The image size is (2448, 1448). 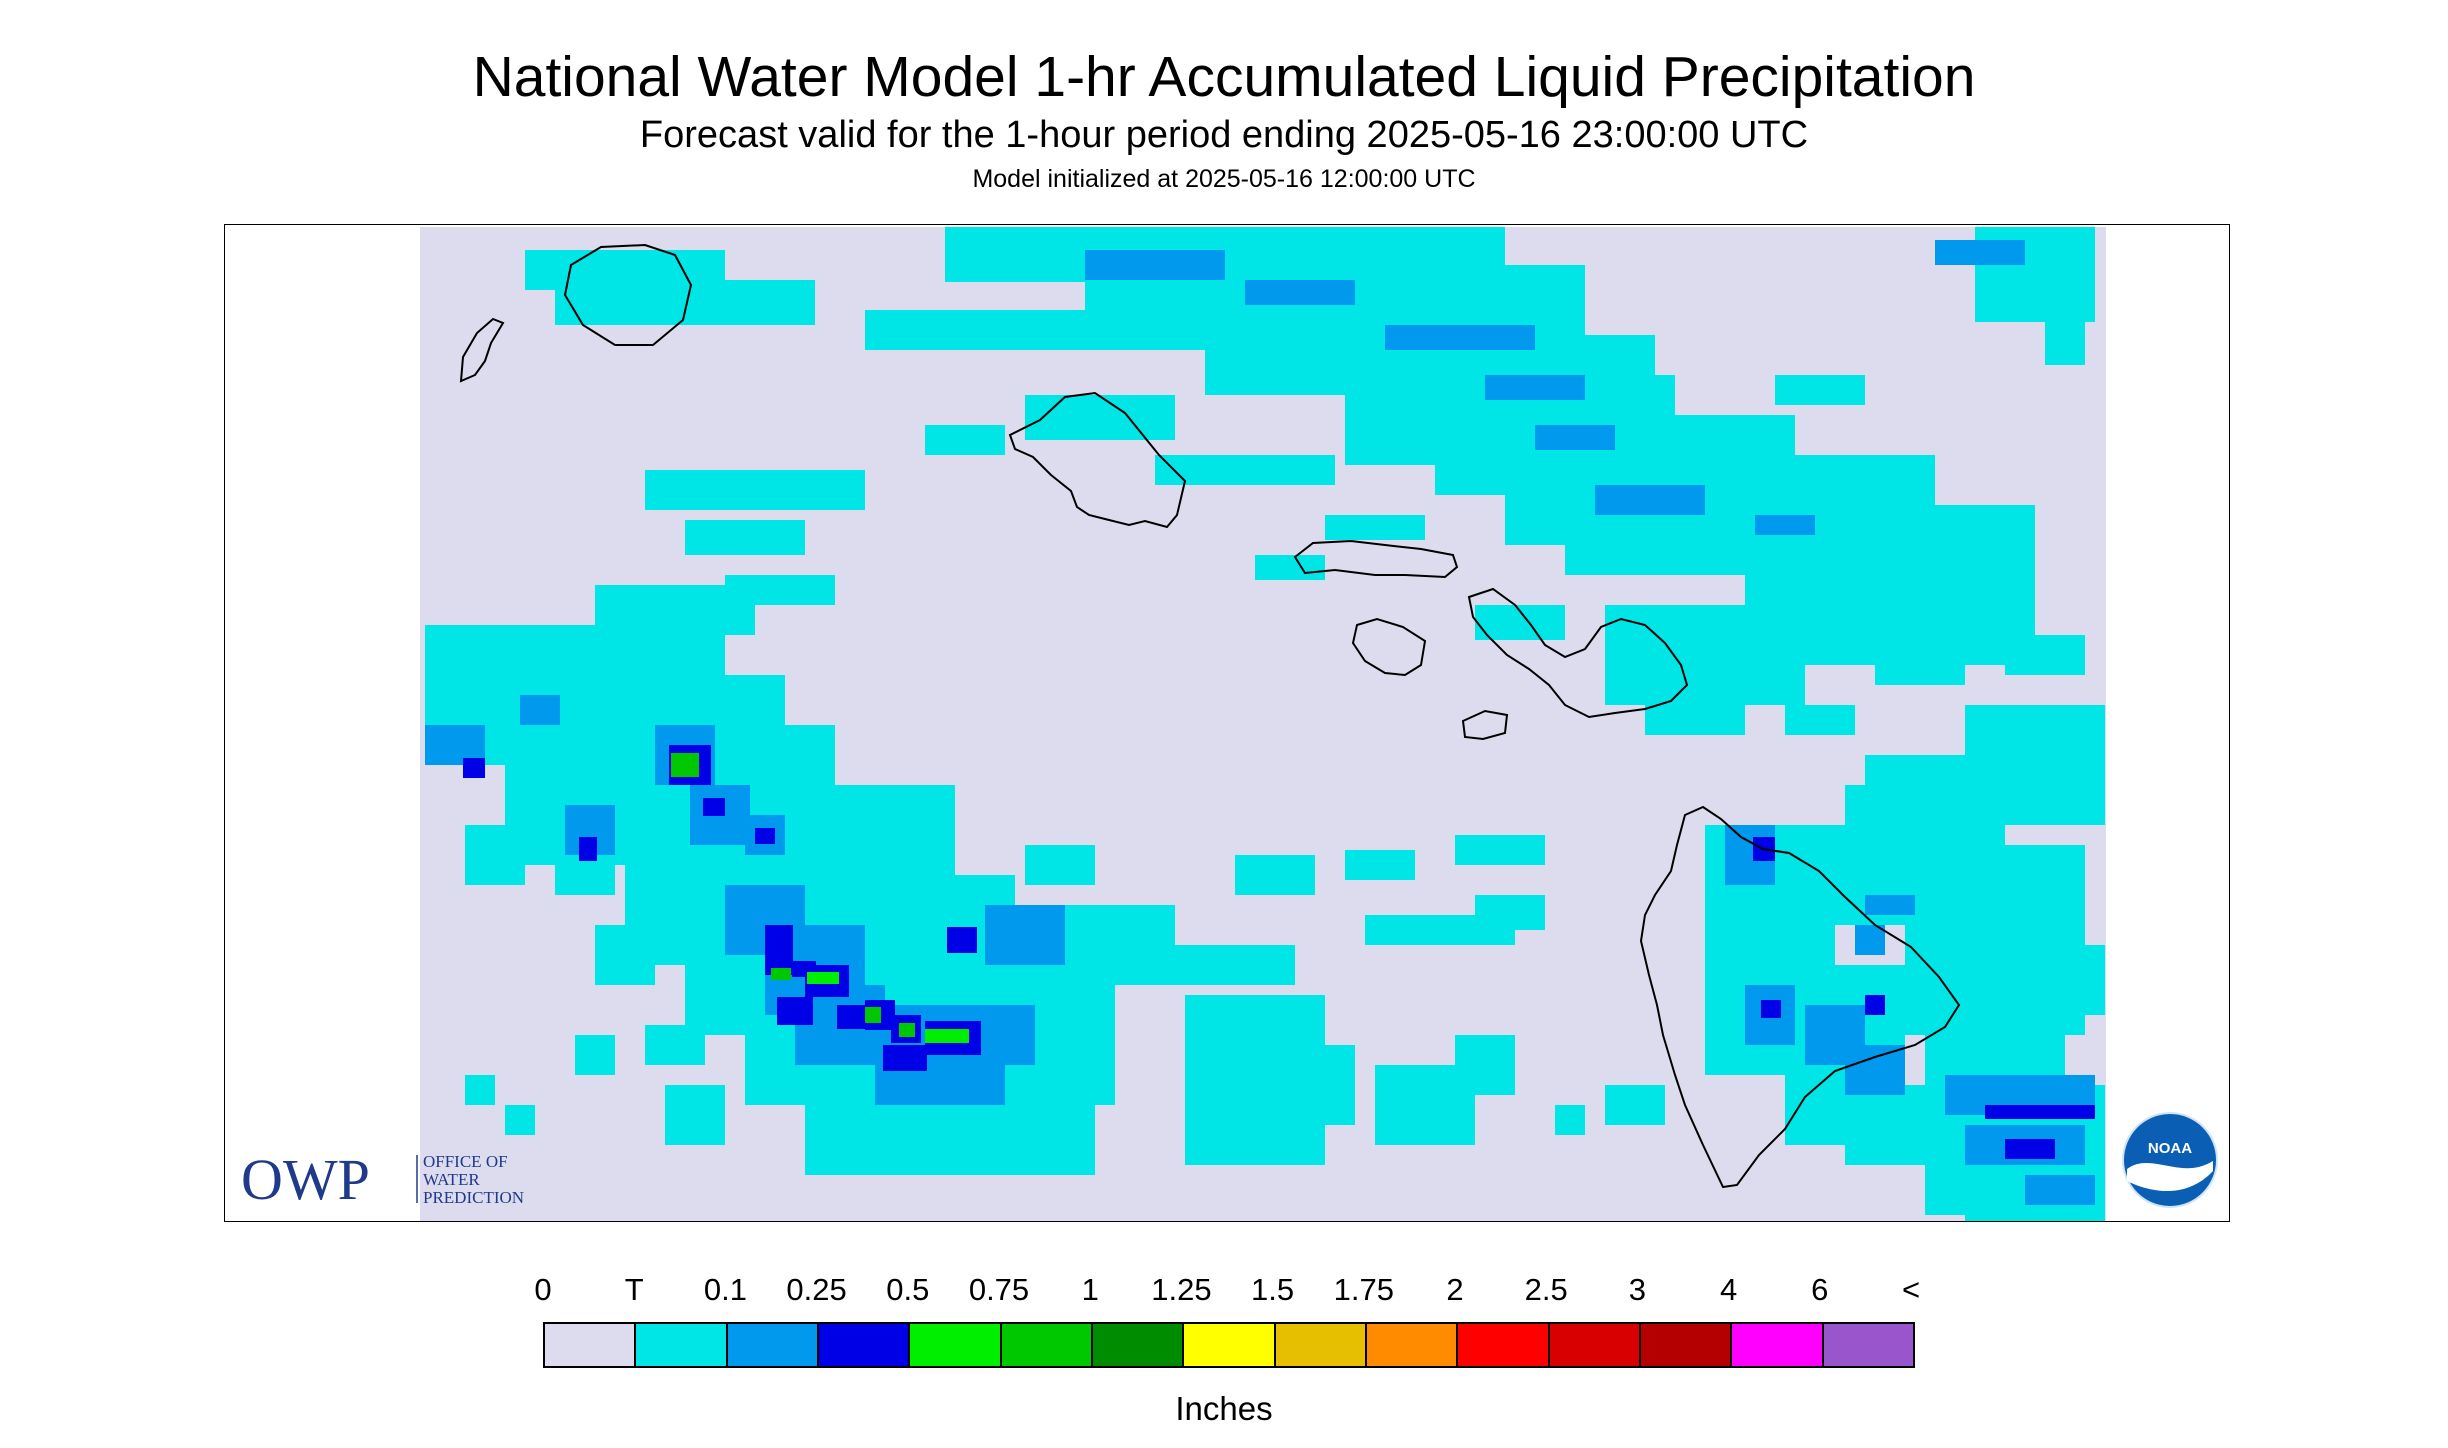 I want to click on niihau-outline, so click(x=482, y=350).